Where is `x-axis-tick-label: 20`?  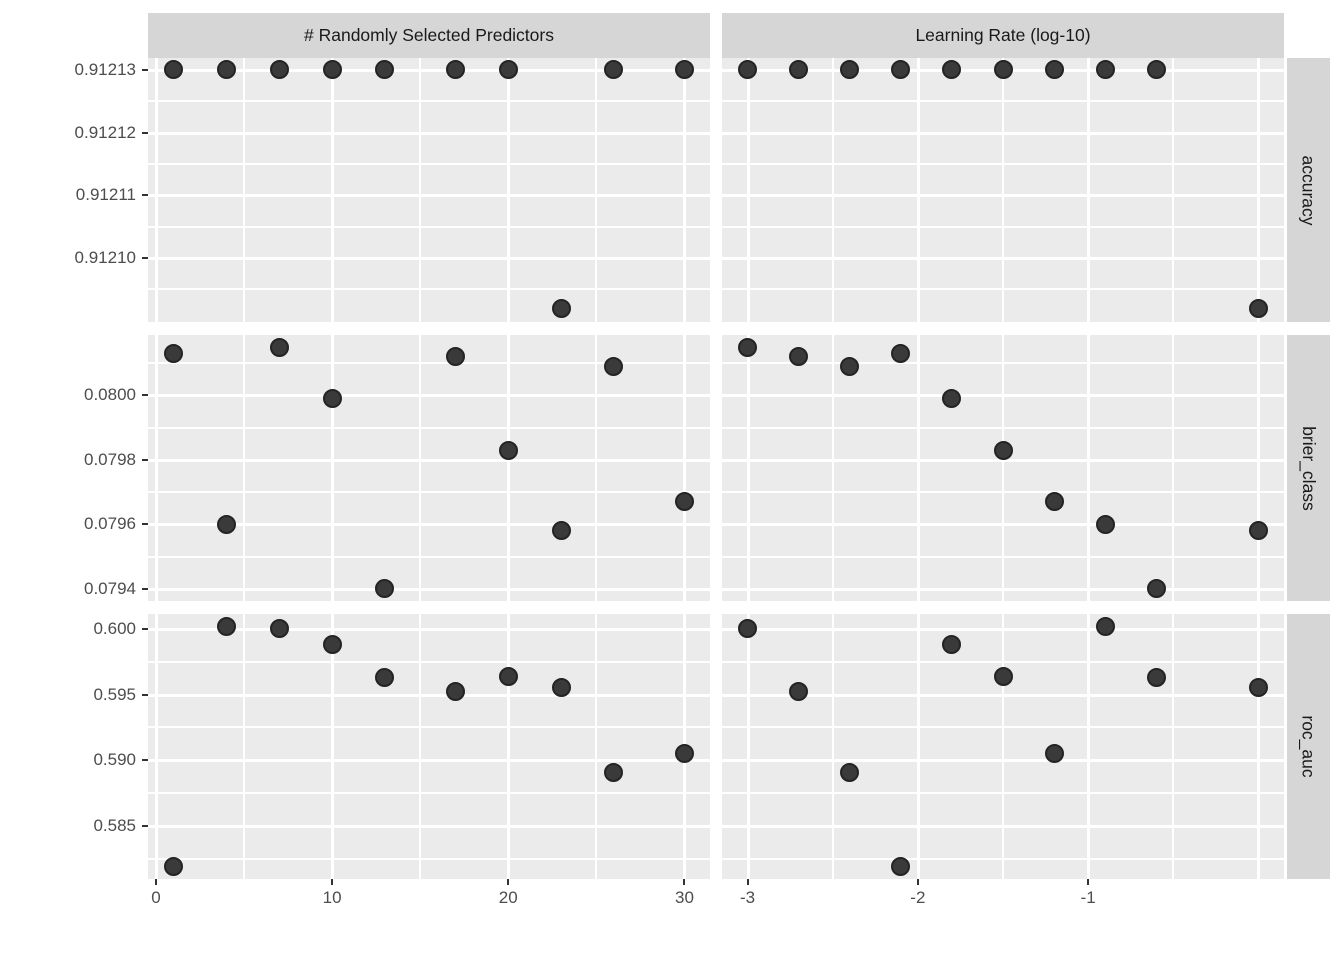
x-axis-tick-label: 20 is located at coordinates (508, 897).